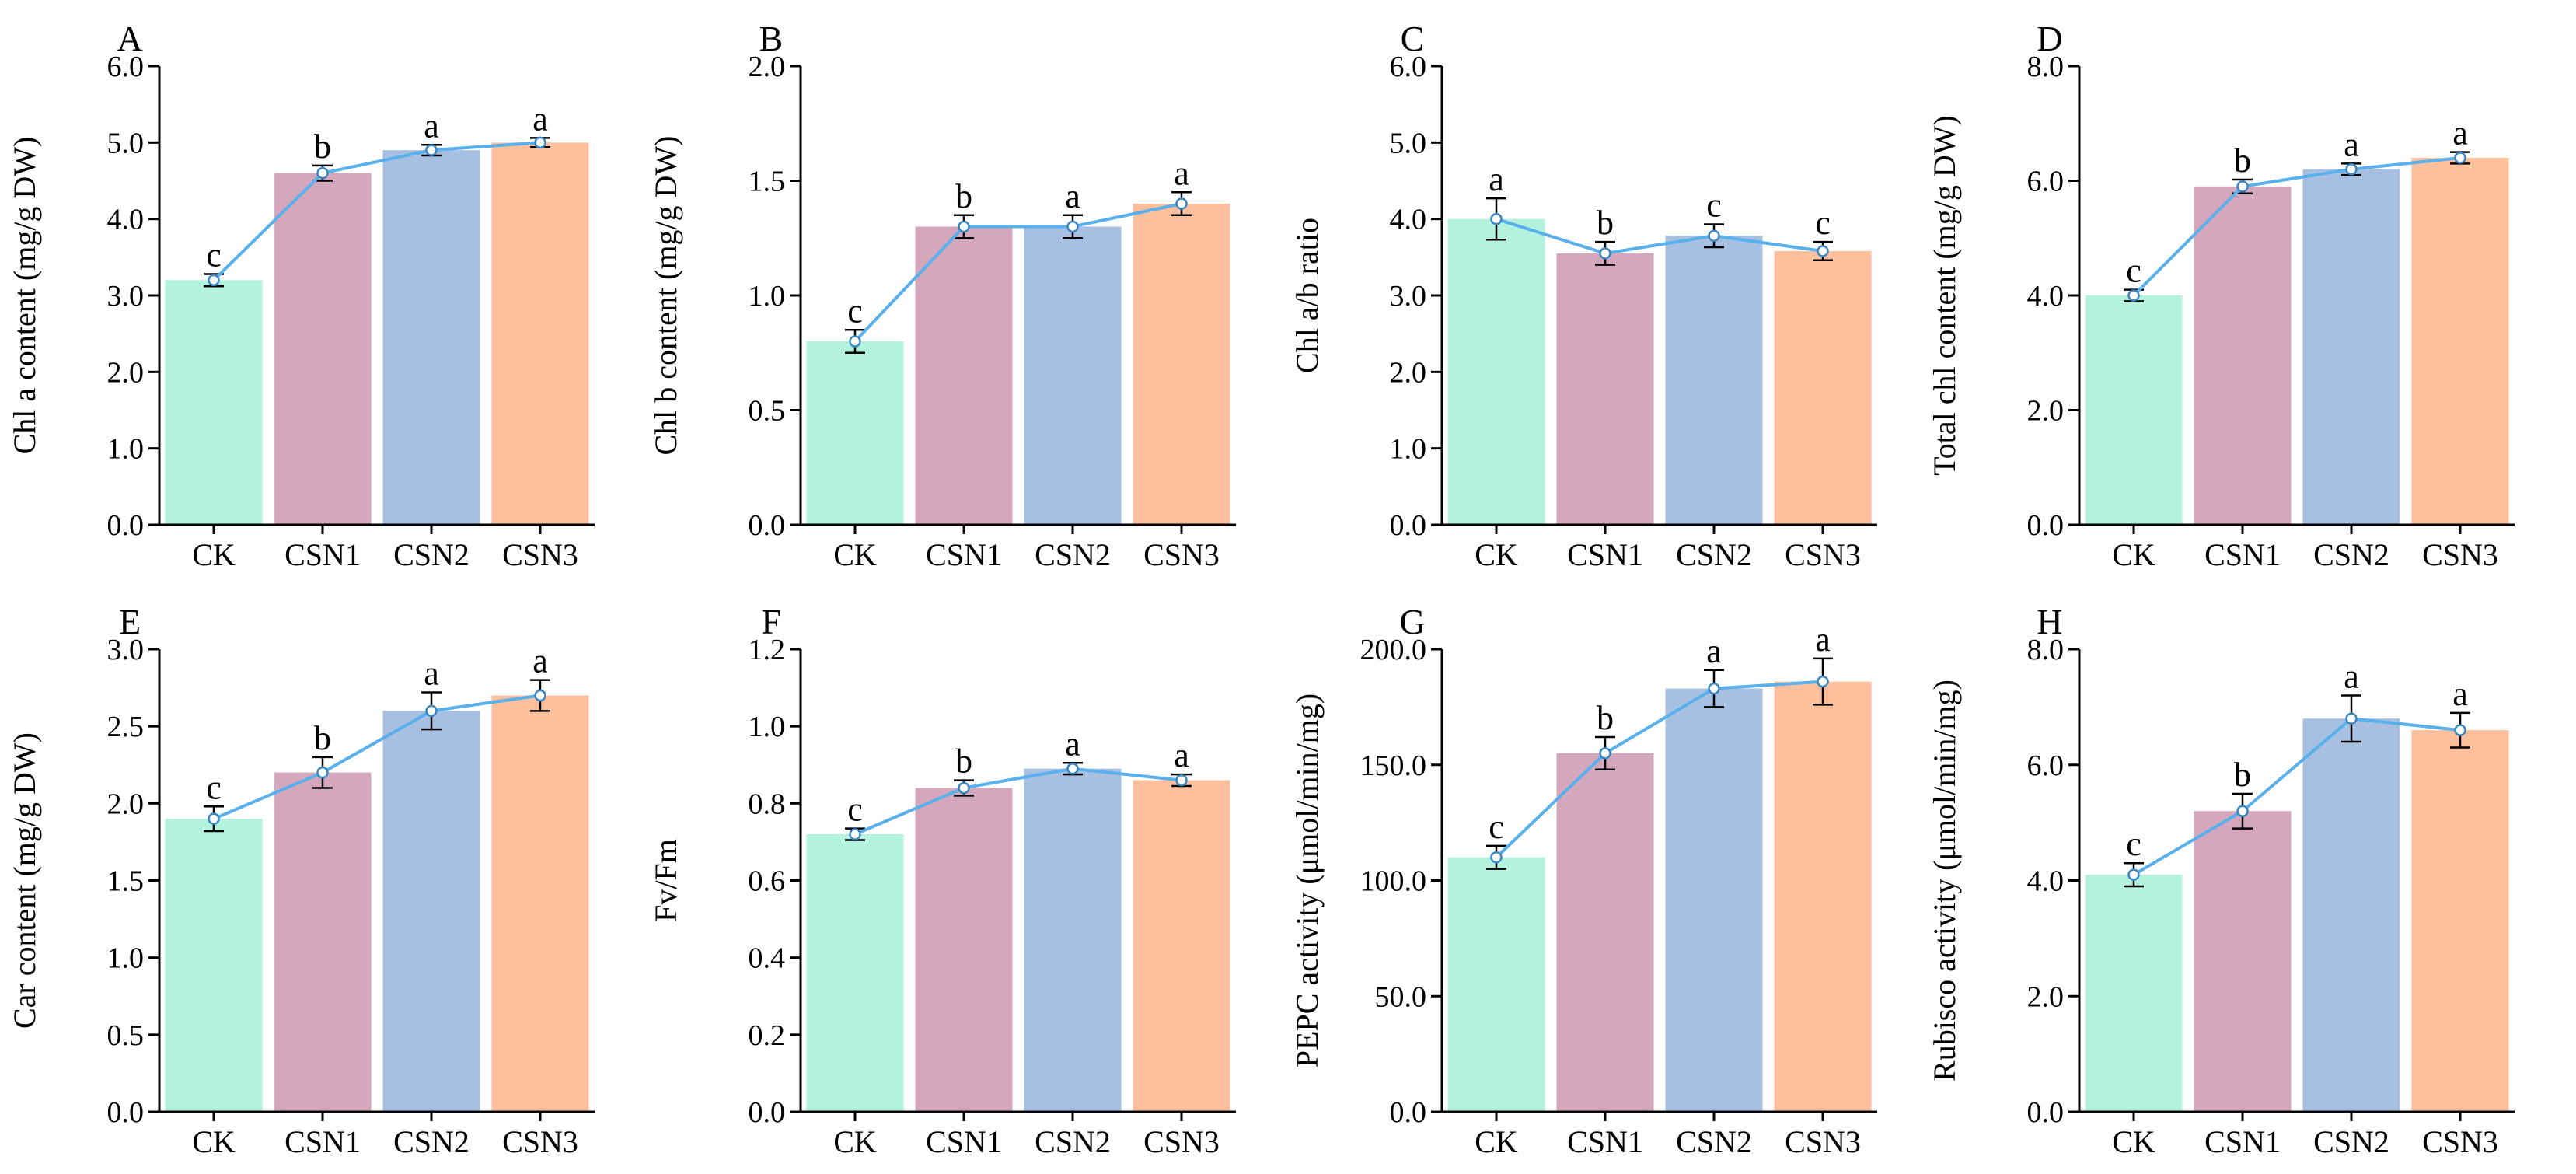 This screenshot has height=1174, width=2576. Describe the element at coordinates (323, 554) in the screenshot. I see `x-tick-label: CSN1` at that location.